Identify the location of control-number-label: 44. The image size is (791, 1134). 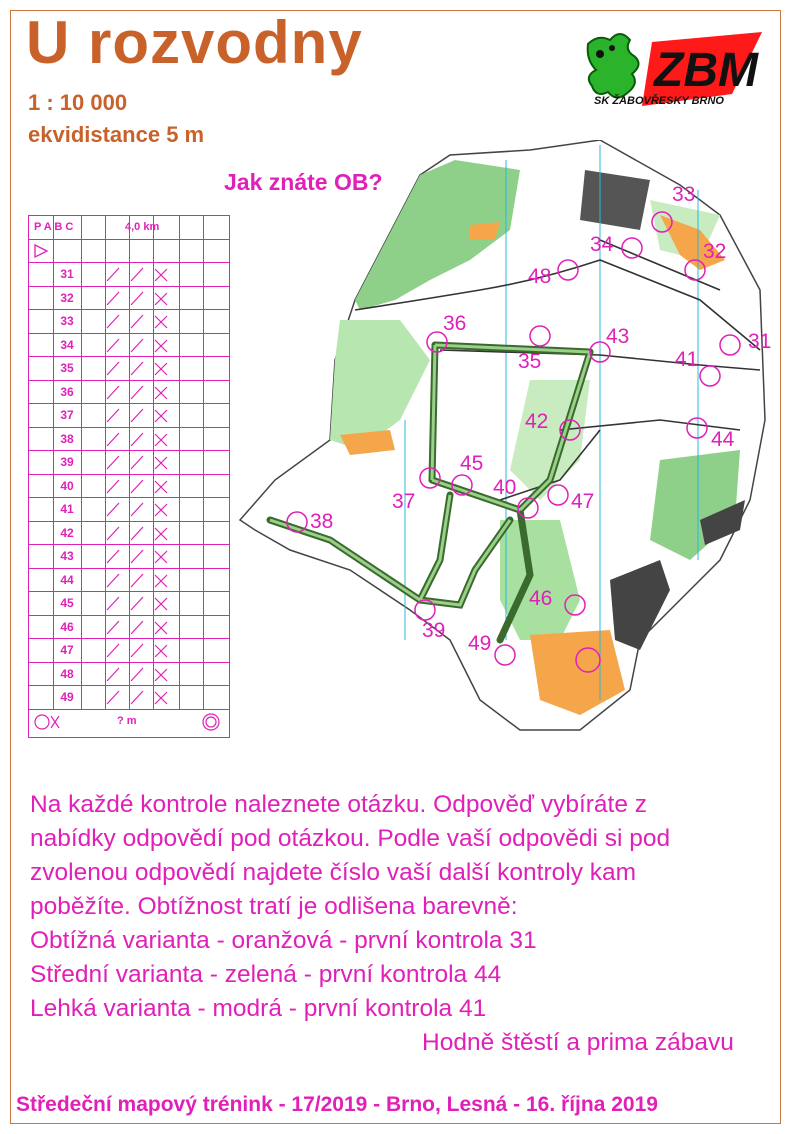
(723, 439).